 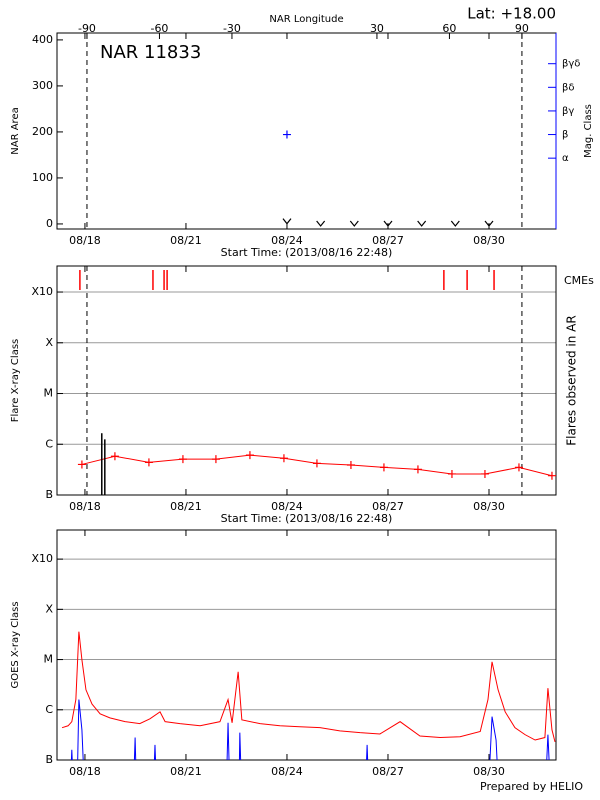 I want to click on y2-tick-label: α, so click(x=565, y=158).